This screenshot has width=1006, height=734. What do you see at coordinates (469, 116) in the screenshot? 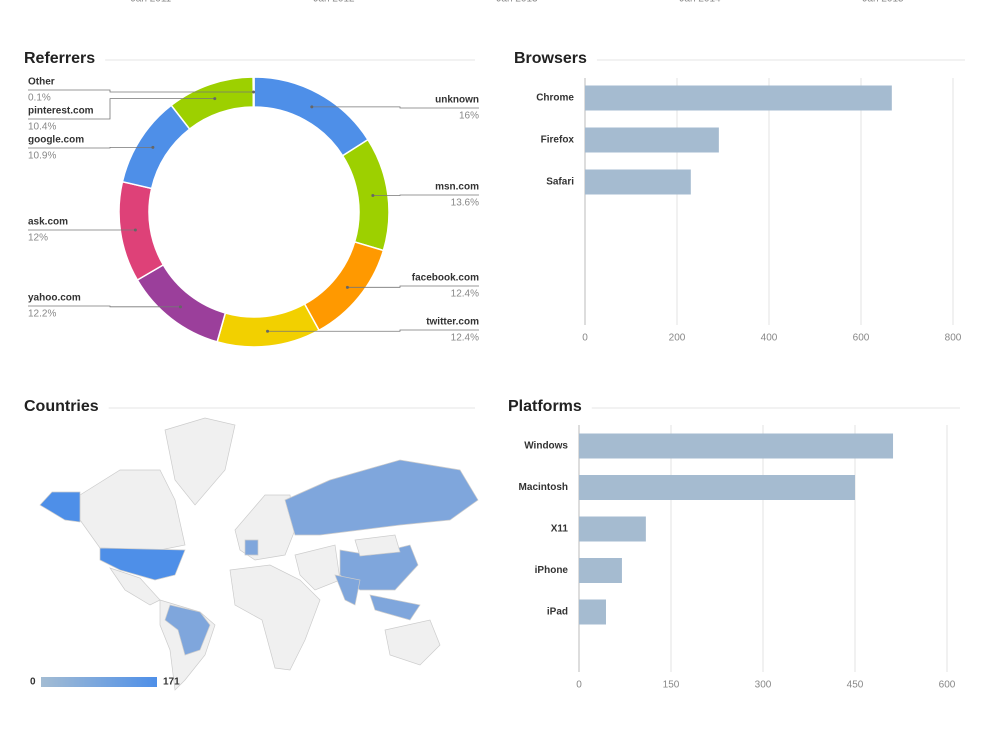
I see `slice-value: 16%` at bounding box center [469, 116].